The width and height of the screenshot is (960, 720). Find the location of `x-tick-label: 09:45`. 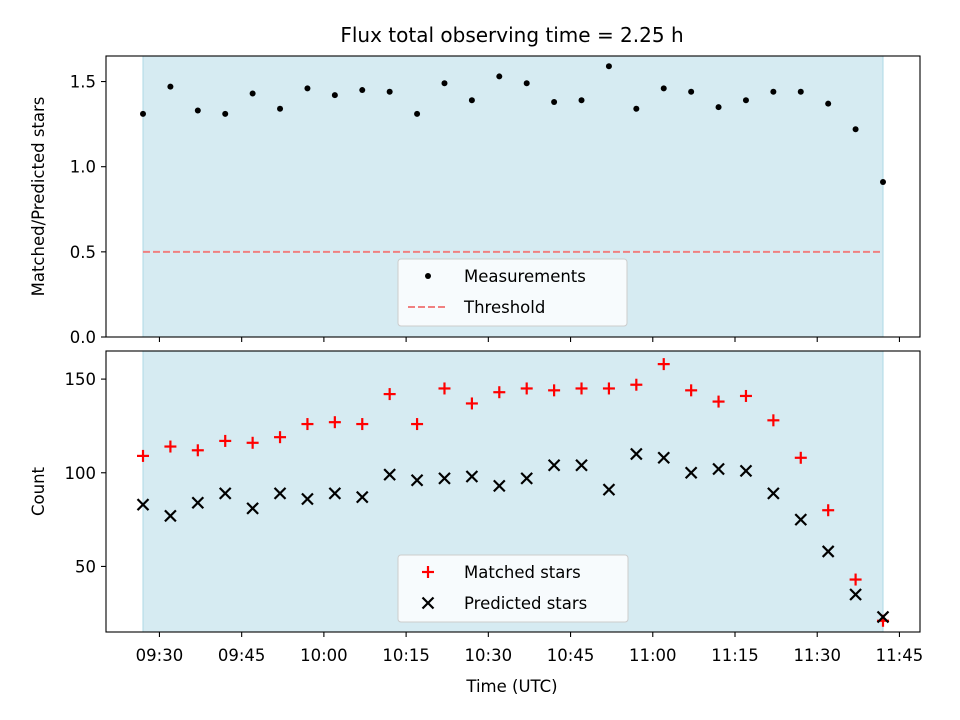

x-tick-label: 09:45 is located at coordinates (242, 655).